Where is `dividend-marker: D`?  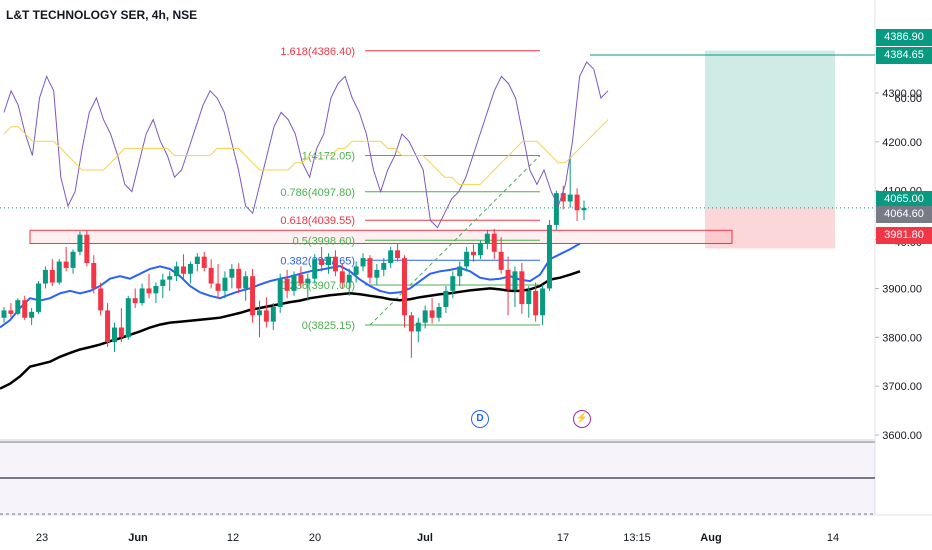 dividend-marker: D is located at coordinates (480, 419).